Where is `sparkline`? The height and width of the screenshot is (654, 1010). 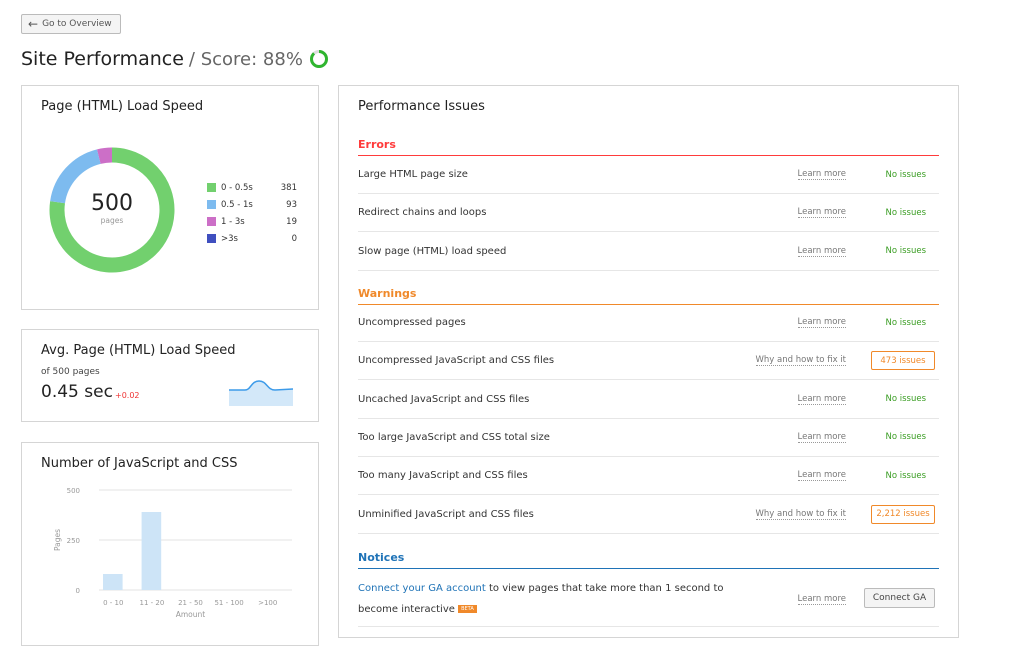
sparkline is located at coordinates (261, 393).